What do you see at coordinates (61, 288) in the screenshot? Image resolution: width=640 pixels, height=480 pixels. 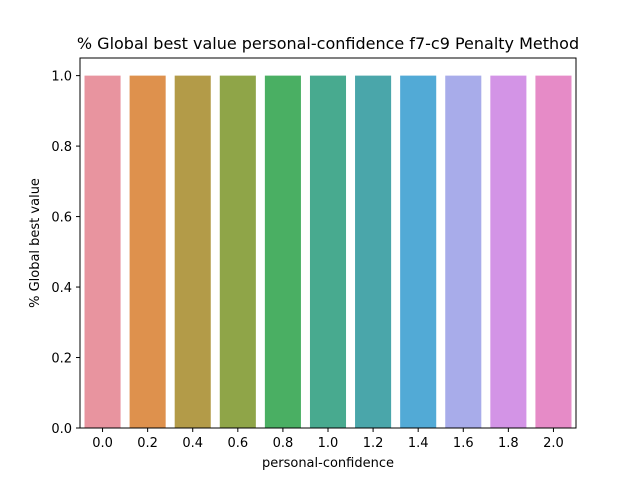 I see `y-tick-label-2: 0.4` at bounding box center [61, 288].